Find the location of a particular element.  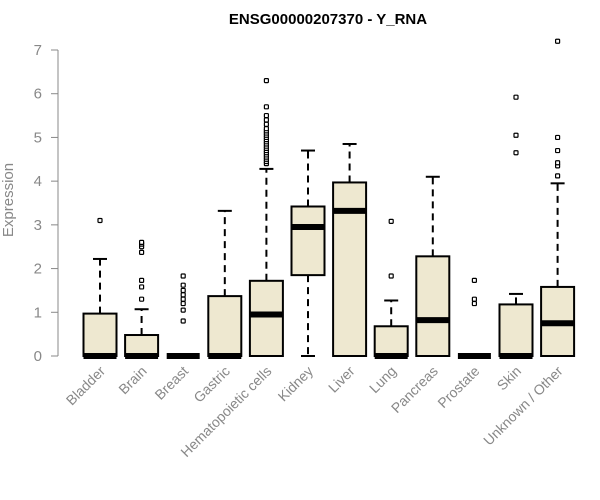

y-tick-label: 7 is located at coordinates (38, 50).